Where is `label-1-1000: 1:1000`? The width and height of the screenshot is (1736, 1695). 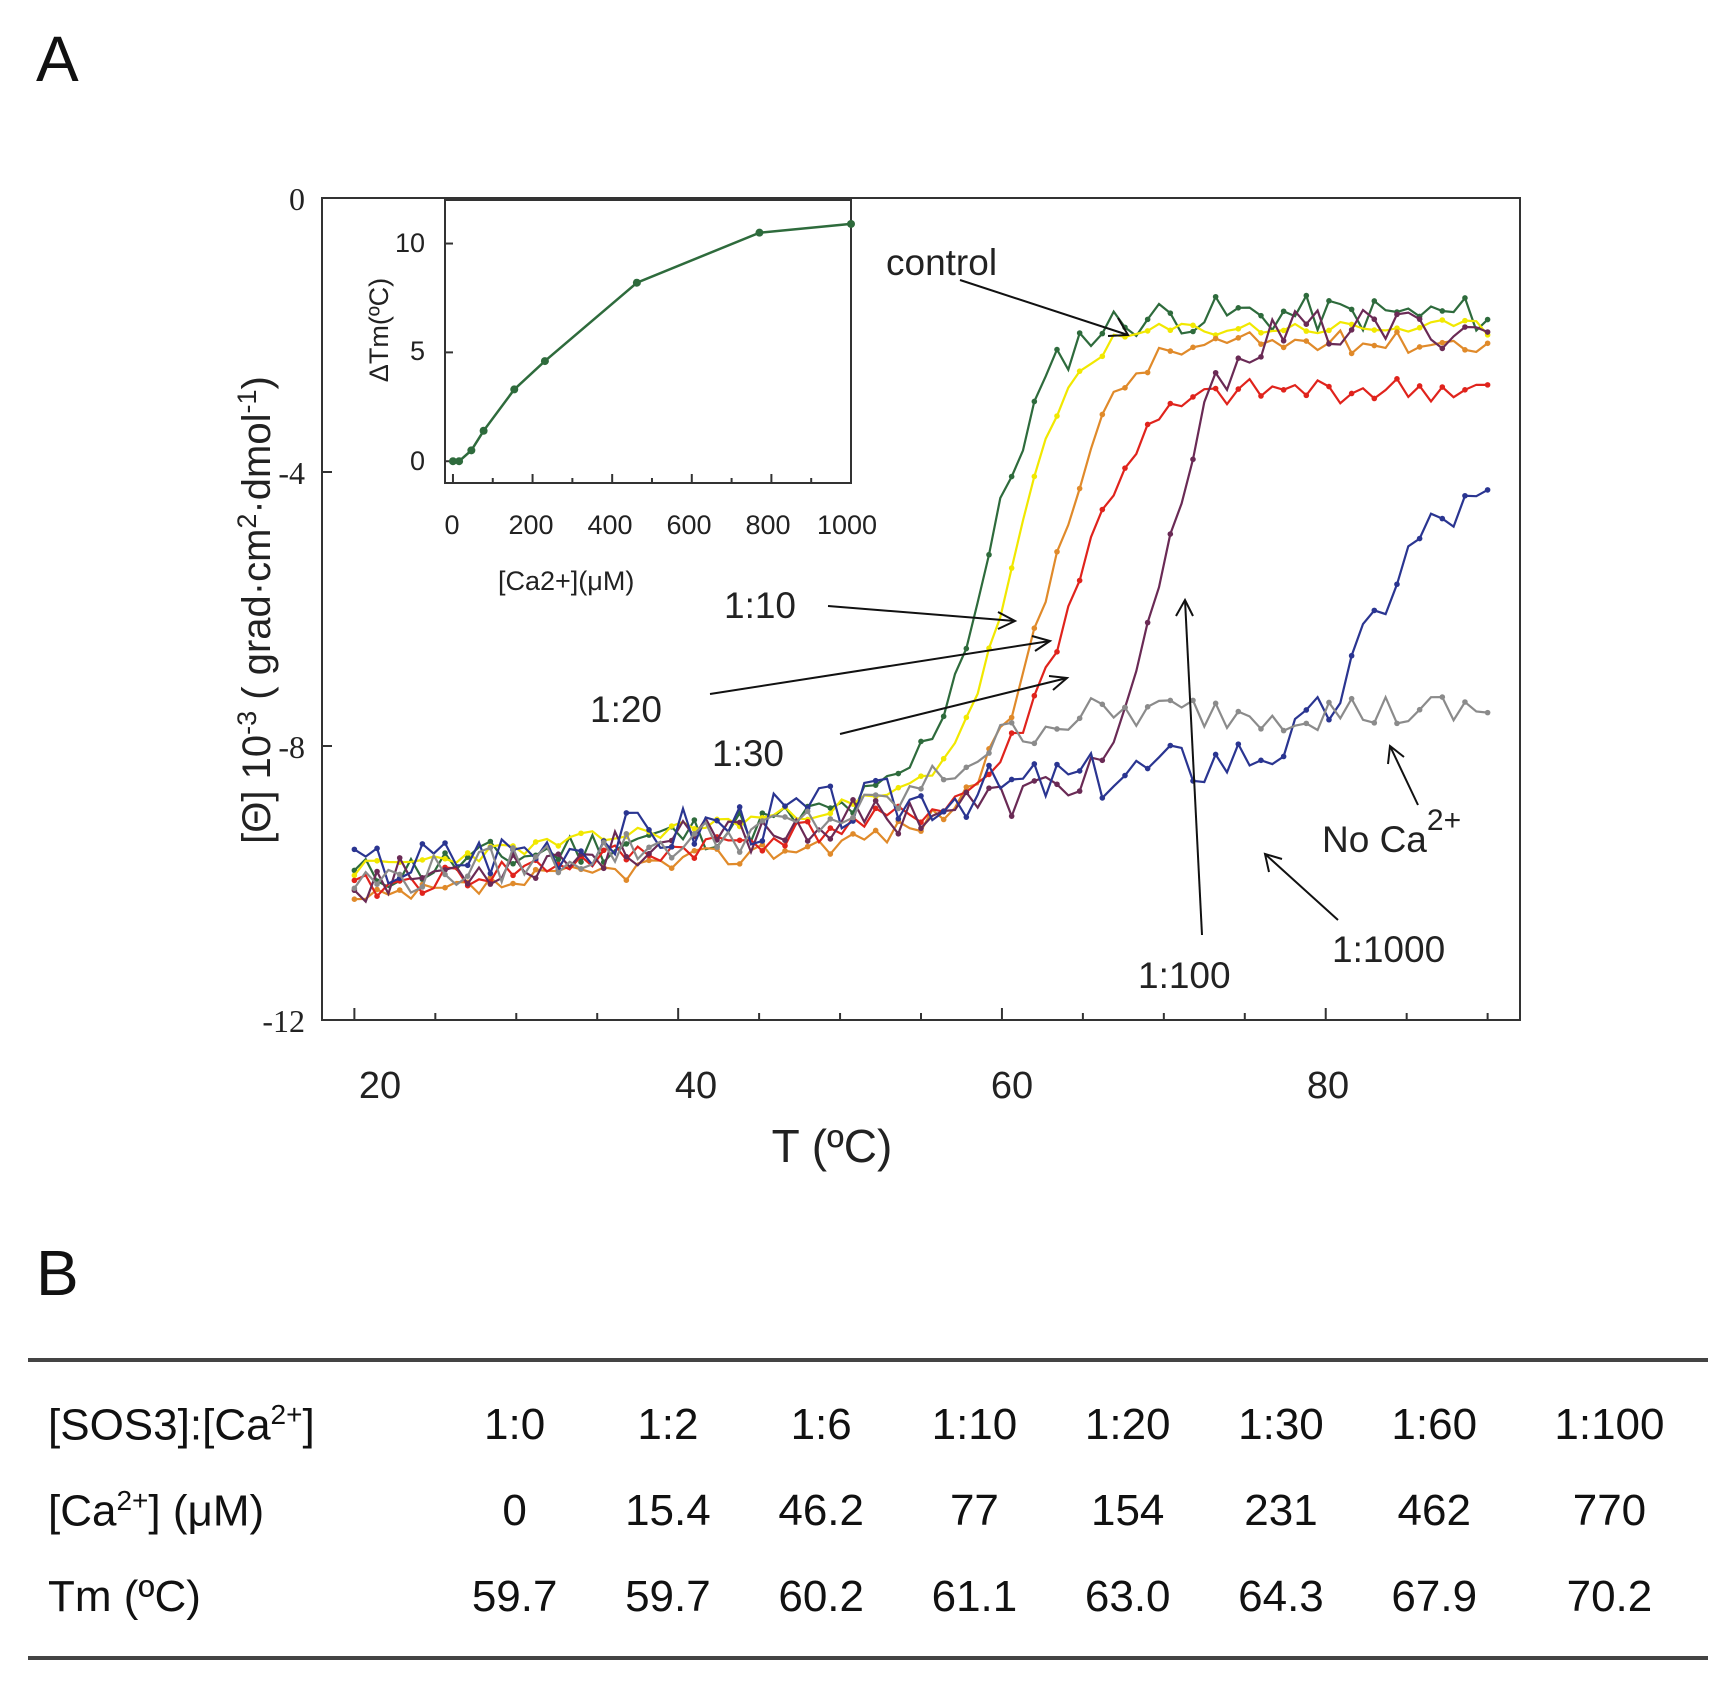 label-1-1000: 1:1000 is located at coordinates (1388, 949).